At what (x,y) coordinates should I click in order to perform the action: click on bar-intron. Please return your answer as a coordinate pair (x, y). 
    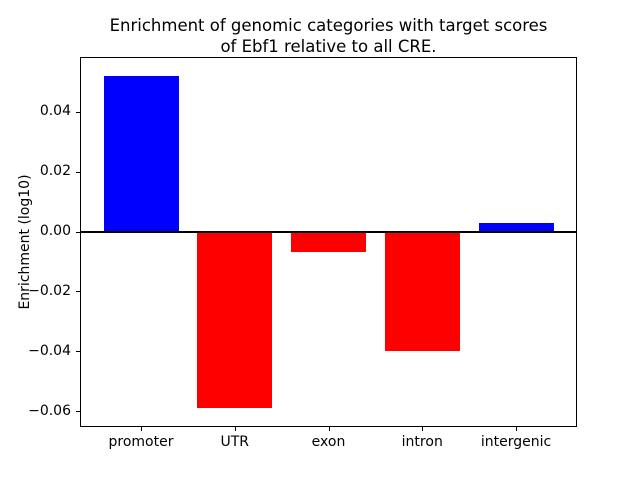
    Looking at the image, I should click on (422, 291).